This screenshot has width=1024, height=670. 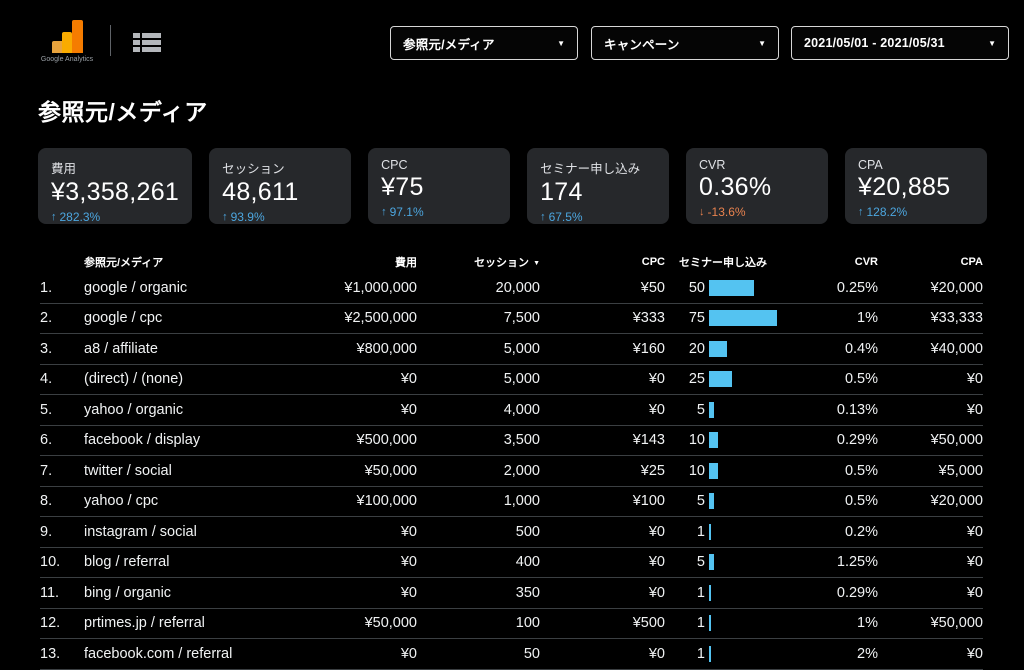 I want to click on row-cvr: 0.4%, so click(x=861, y=348).